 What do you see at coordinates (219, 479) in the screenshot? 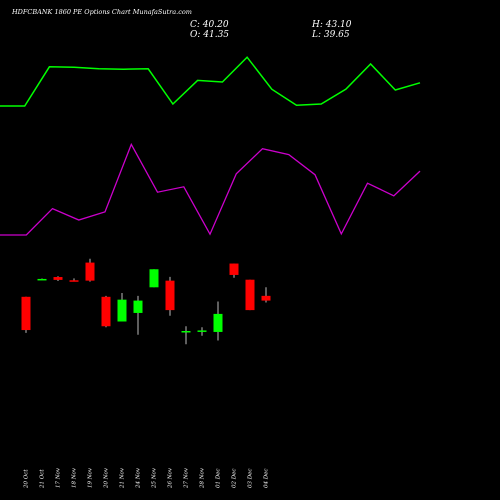
I see `x-tick-label: 01 Dec` at bounding box center [219, 479].